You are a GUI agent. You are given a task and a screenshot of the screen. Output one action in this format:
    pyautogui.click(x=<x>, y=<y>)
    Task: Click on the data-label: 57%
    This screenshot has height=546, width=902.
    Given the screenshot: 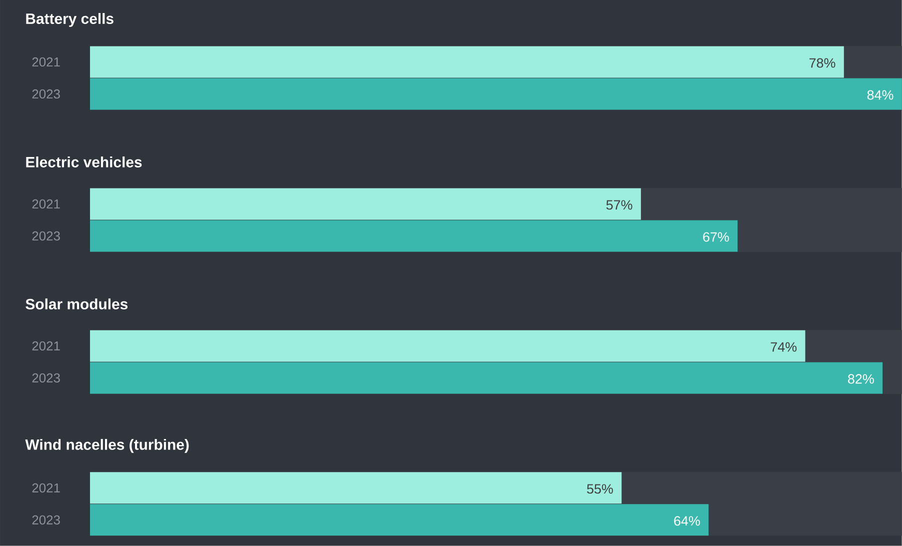 What is the action you would take?
    pyautogui.click(x=619, y=205)
    